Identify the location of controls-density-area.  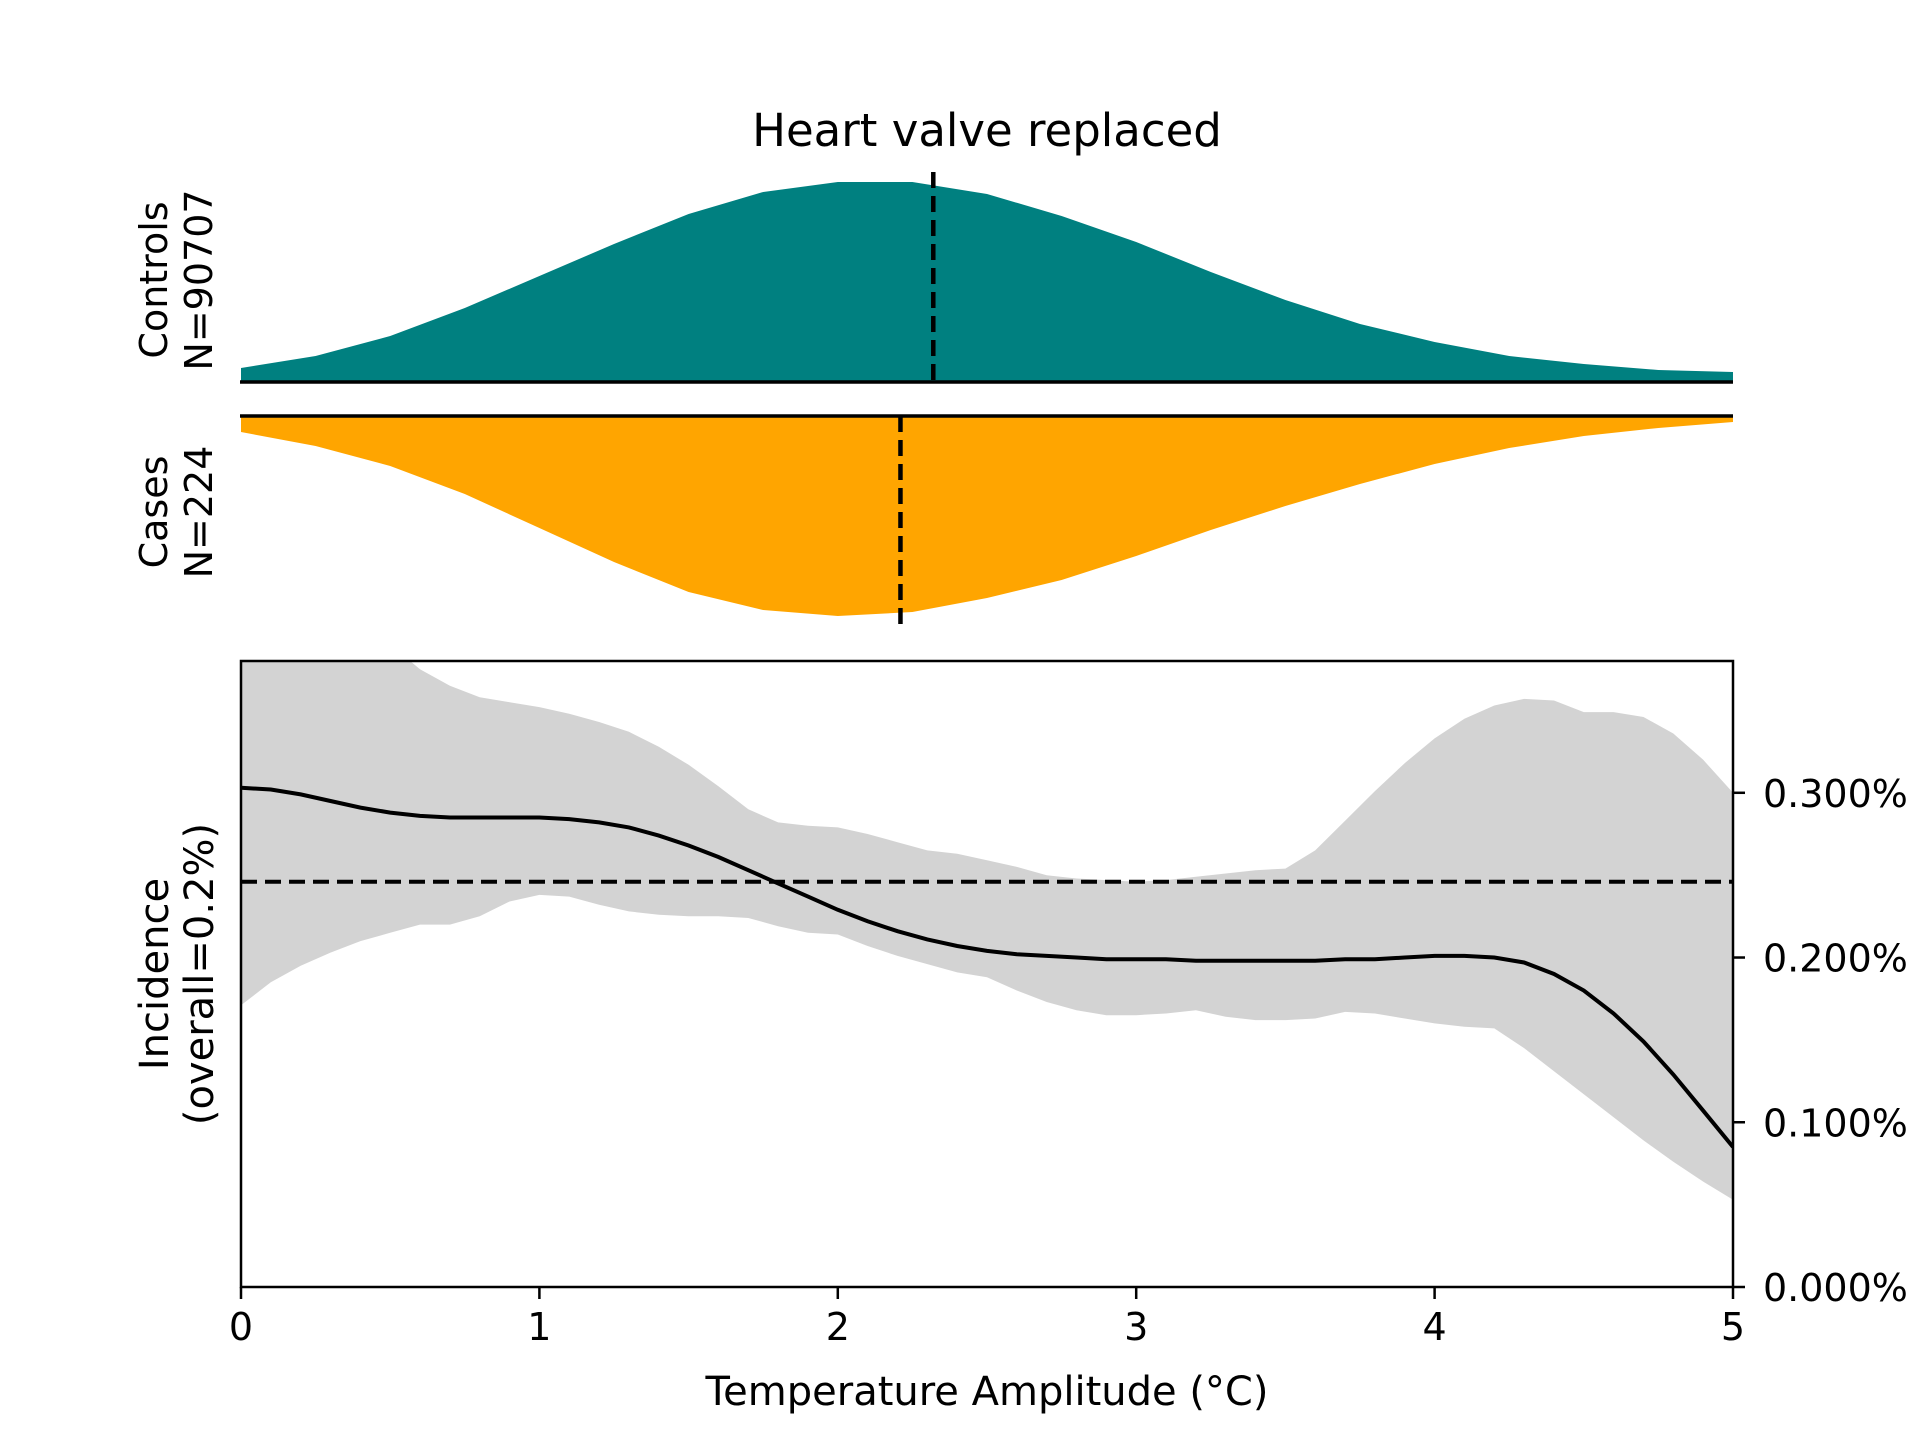
(987, 282).